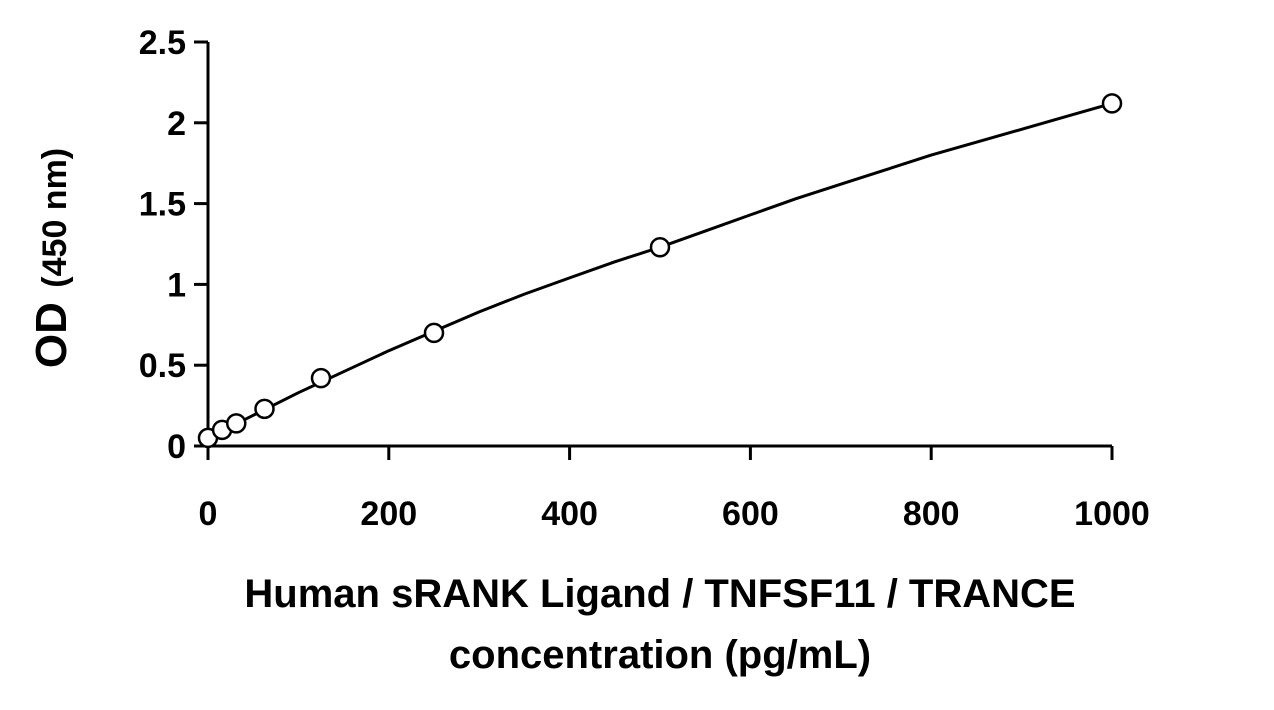 This screenshot has height=710, width=1274. Describe the element at coordinates (162, 43) in the screenshot. I see `y-tick-label: 2.5` at that location.